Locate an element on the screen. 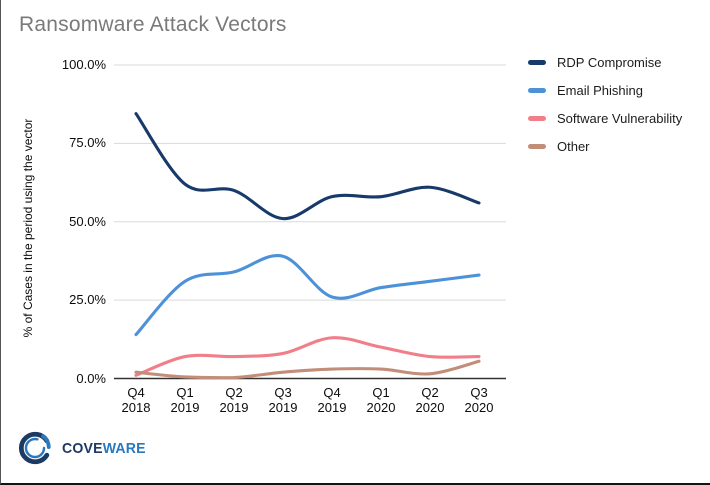 The image size is (710, 485). y-tick-label: 75.0% is located at coordinates (87, 143).